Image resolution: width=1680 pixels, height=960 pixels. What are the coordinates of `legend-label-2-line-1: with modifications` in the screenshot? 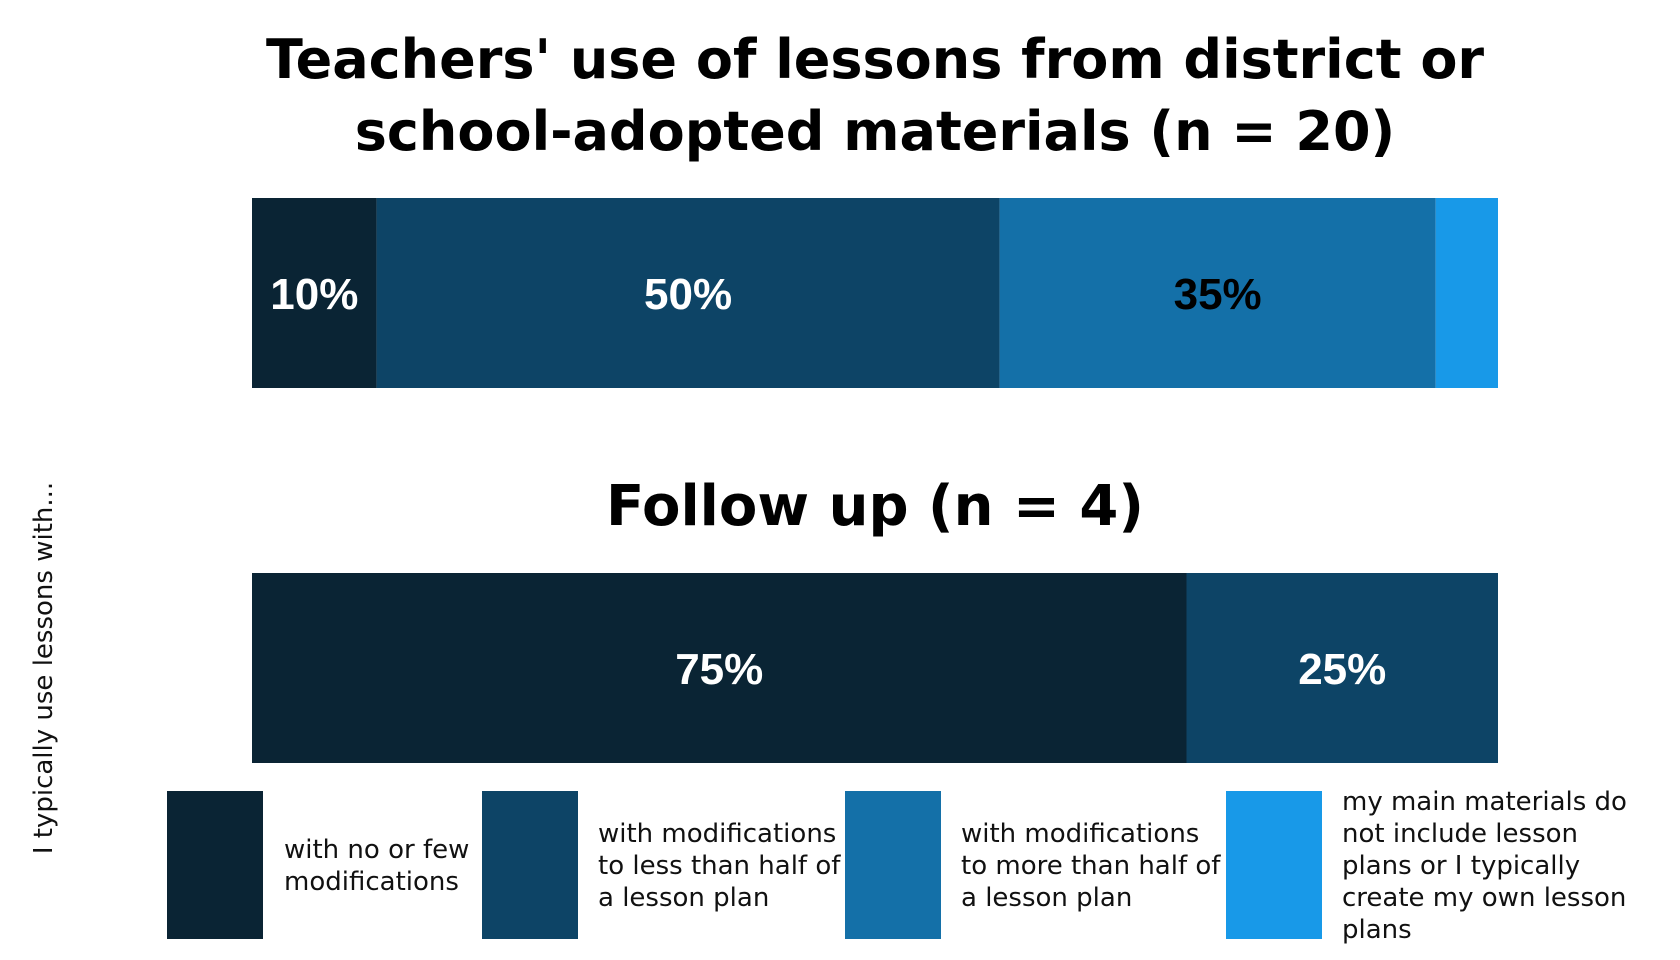 It's located at (717, 834).